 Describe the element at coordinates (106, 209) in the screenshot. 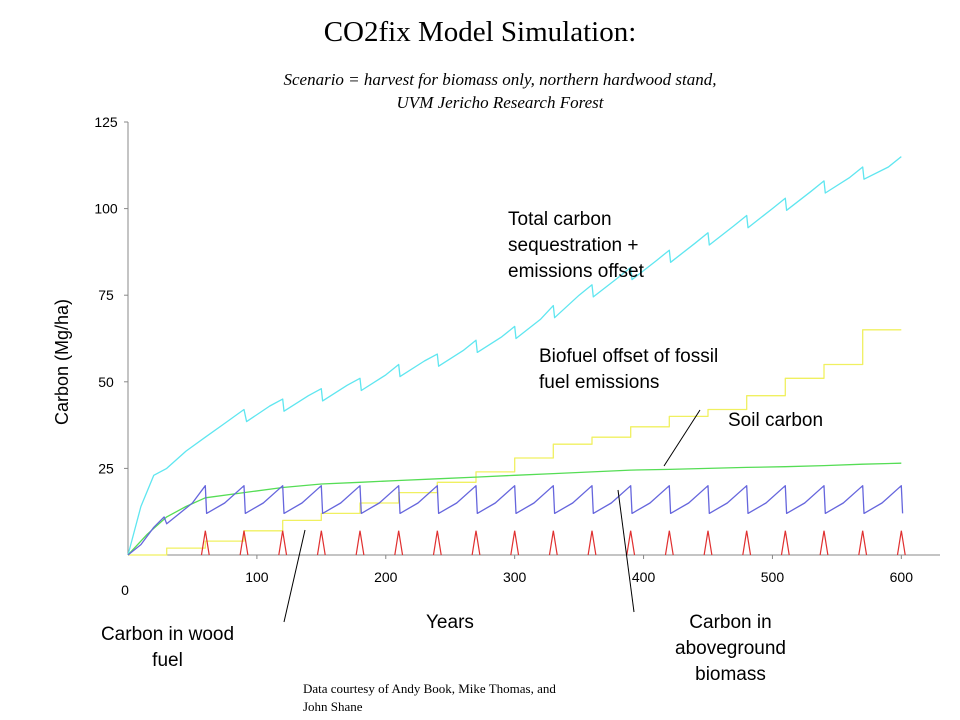

I see `y-tick-label: 100` at that location.